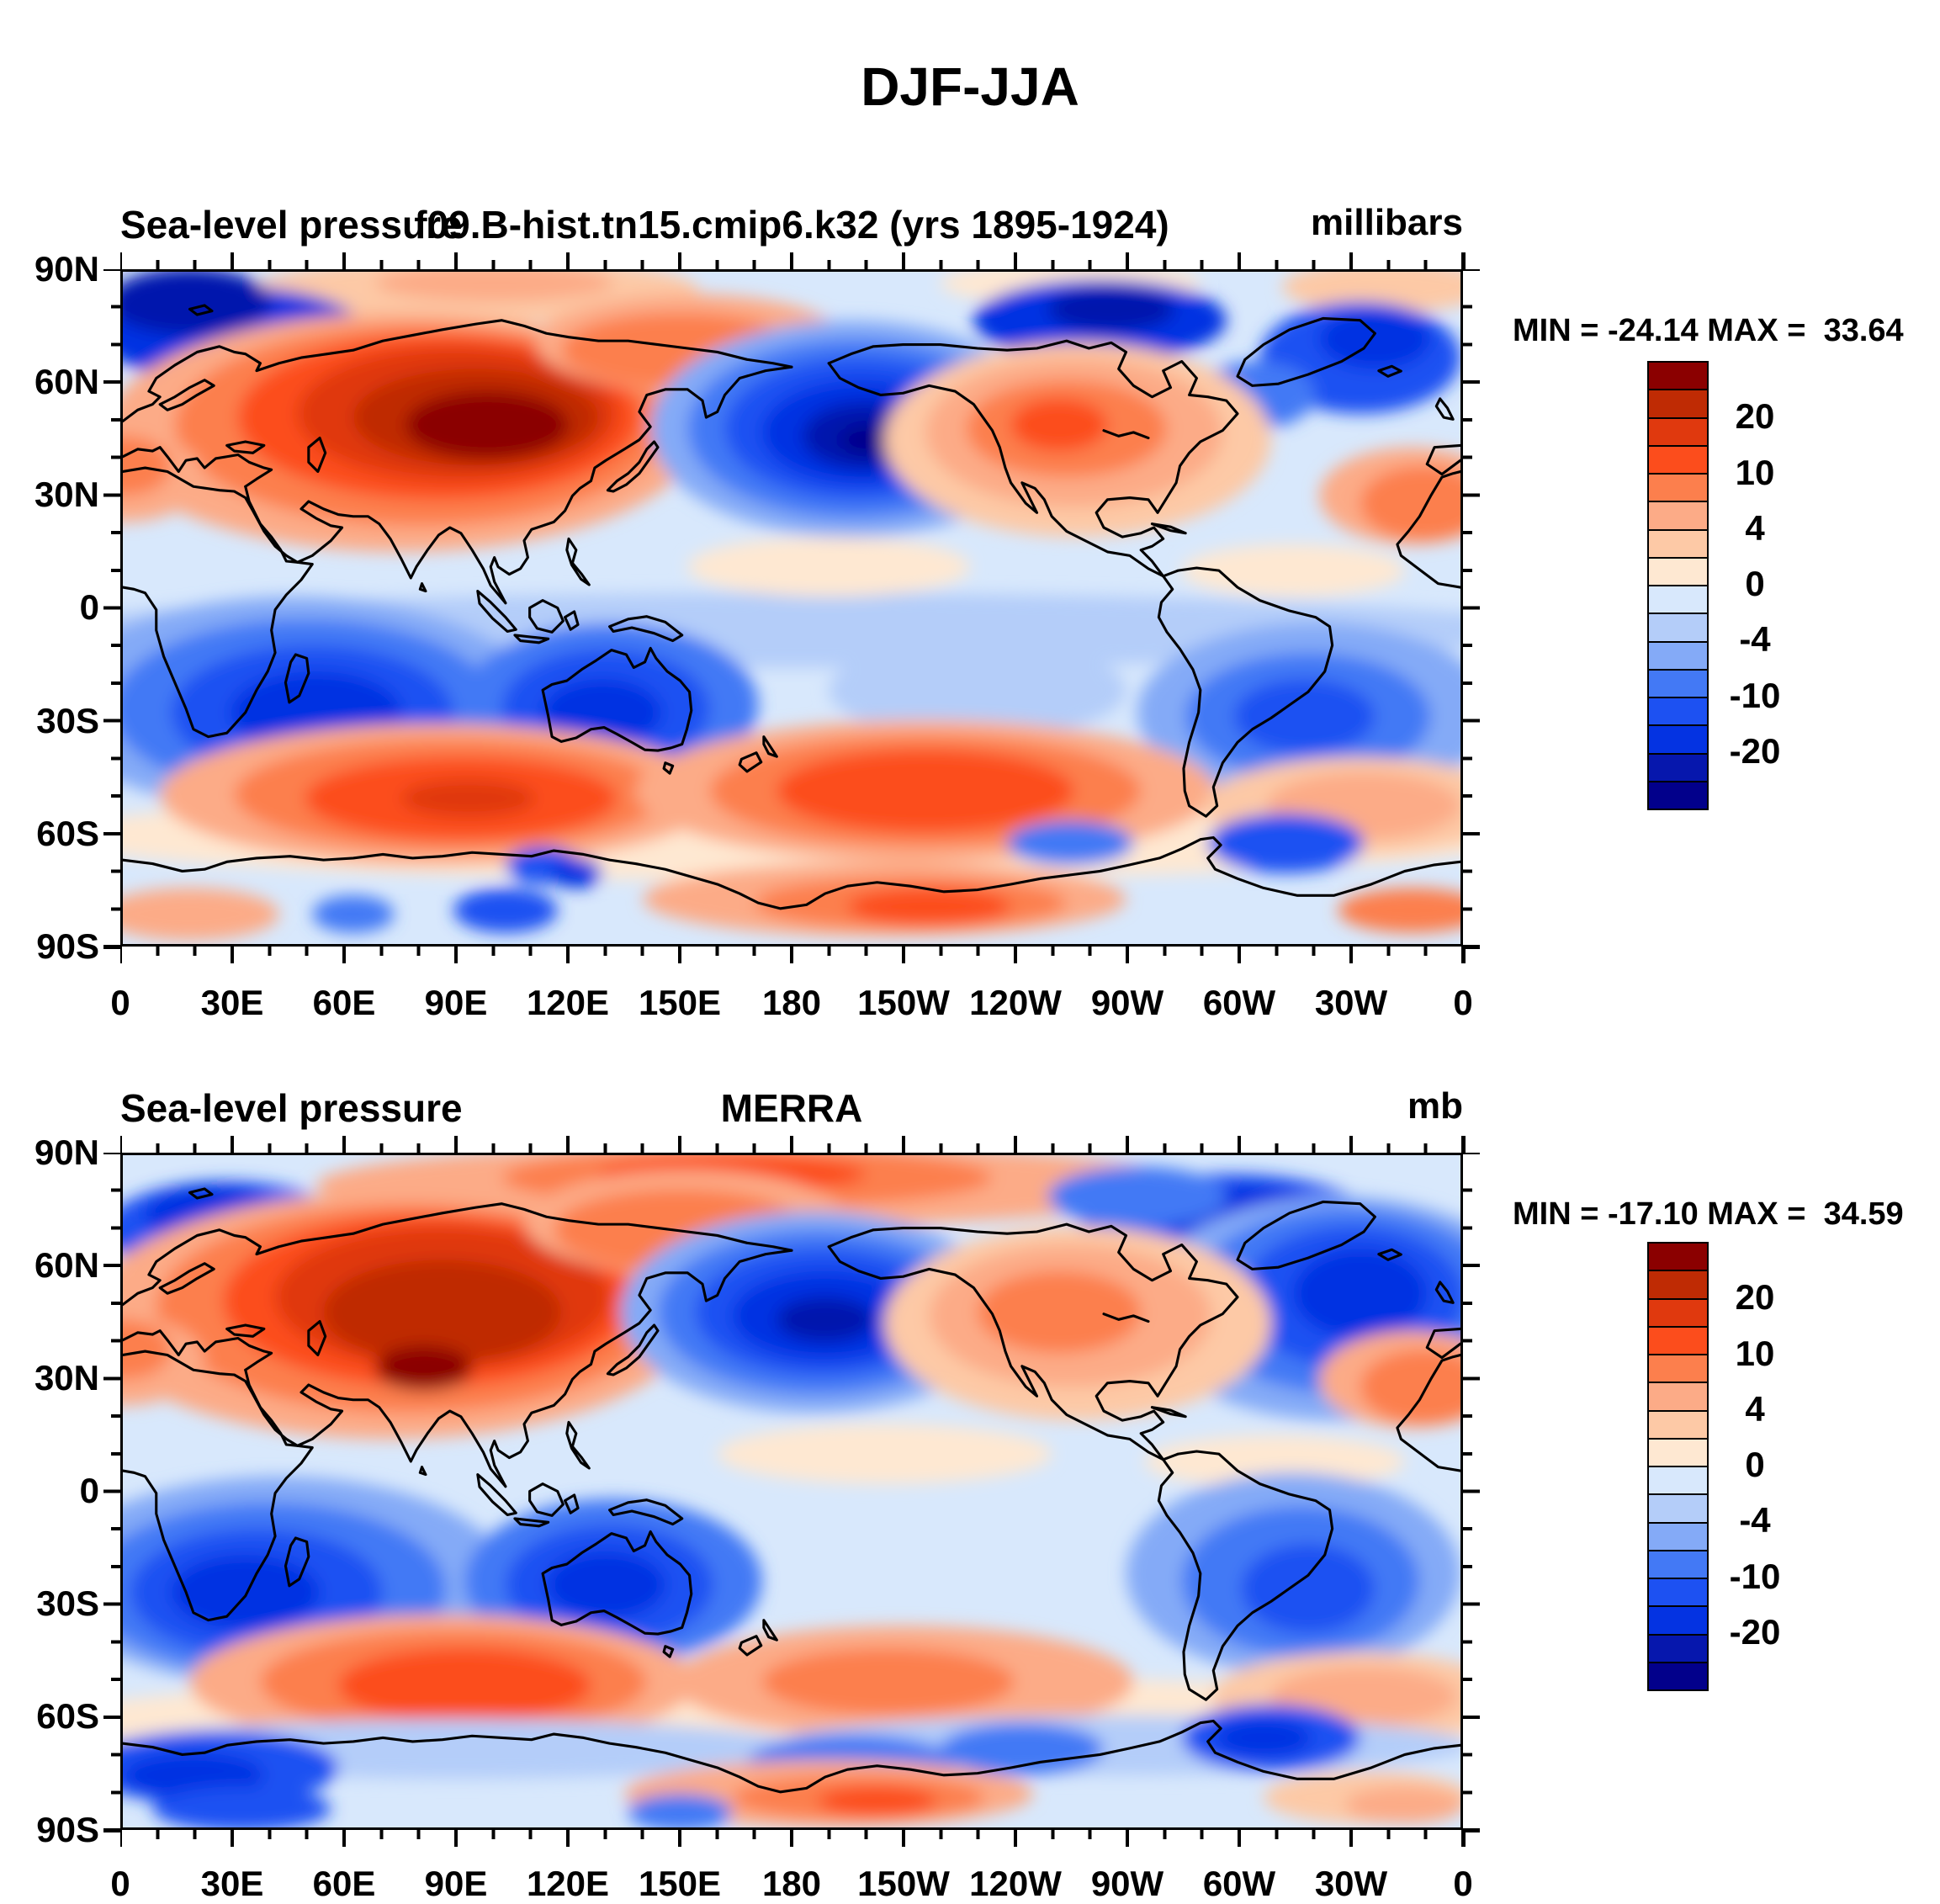 Image resolution: width=1940 pixels, height=1904 pixels. I want to click on panel1-bottom-axis-major-ticks, so click(793, 955).